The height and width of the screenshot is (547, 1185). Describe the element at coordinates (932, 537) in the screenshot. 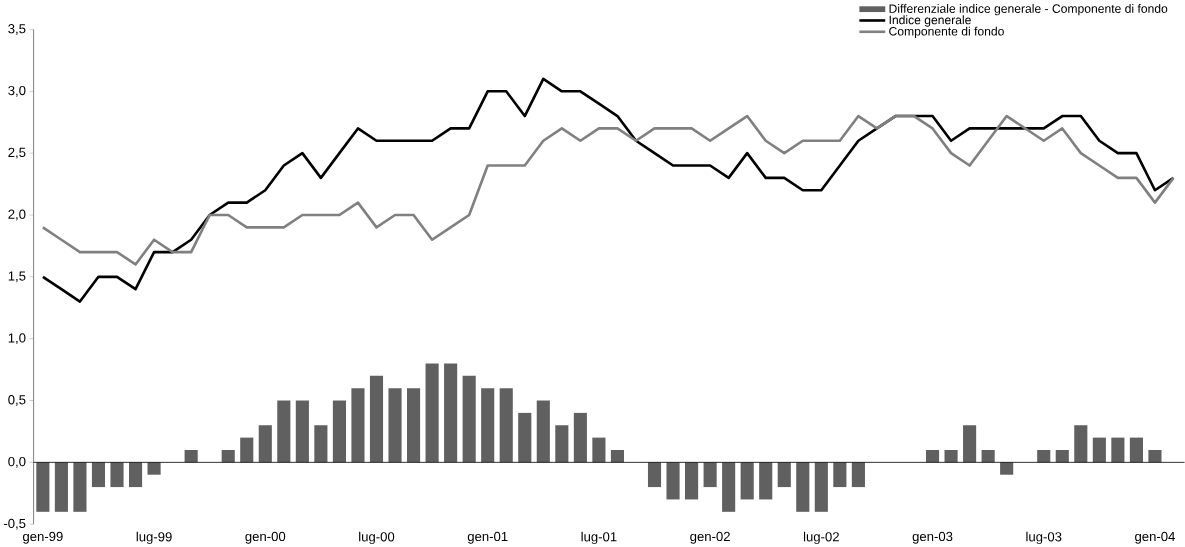

I see `x-tick-label: gen-03` at that location.